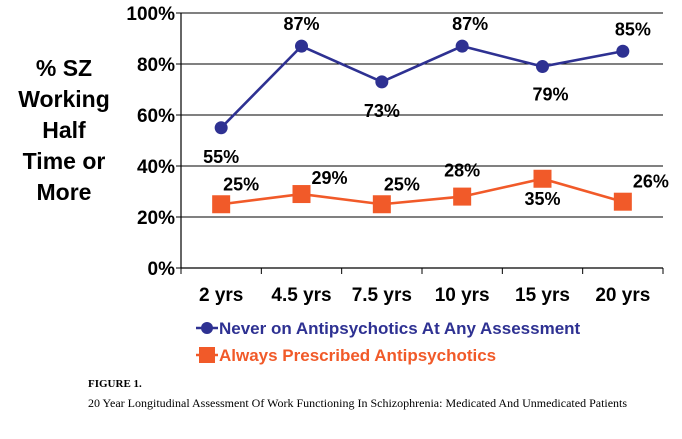 This screenshot has width=682, height=439. What do you see at coordinates (64, 99) in the screenshot?
I see `y-axis-title-line: Working` at bounding box center [64, 99].